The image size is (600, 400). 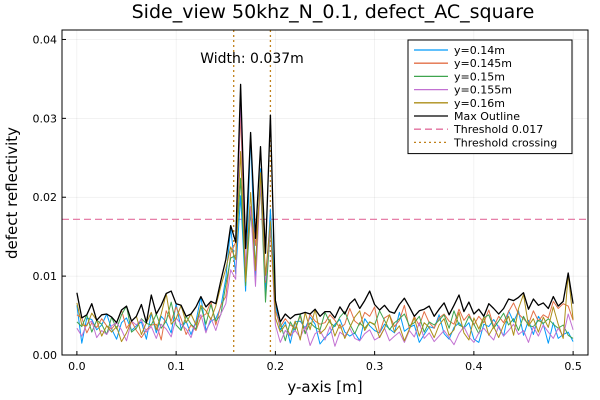 I want to click on x-axis-title: y-axis [m], so click(x=324, y=387).